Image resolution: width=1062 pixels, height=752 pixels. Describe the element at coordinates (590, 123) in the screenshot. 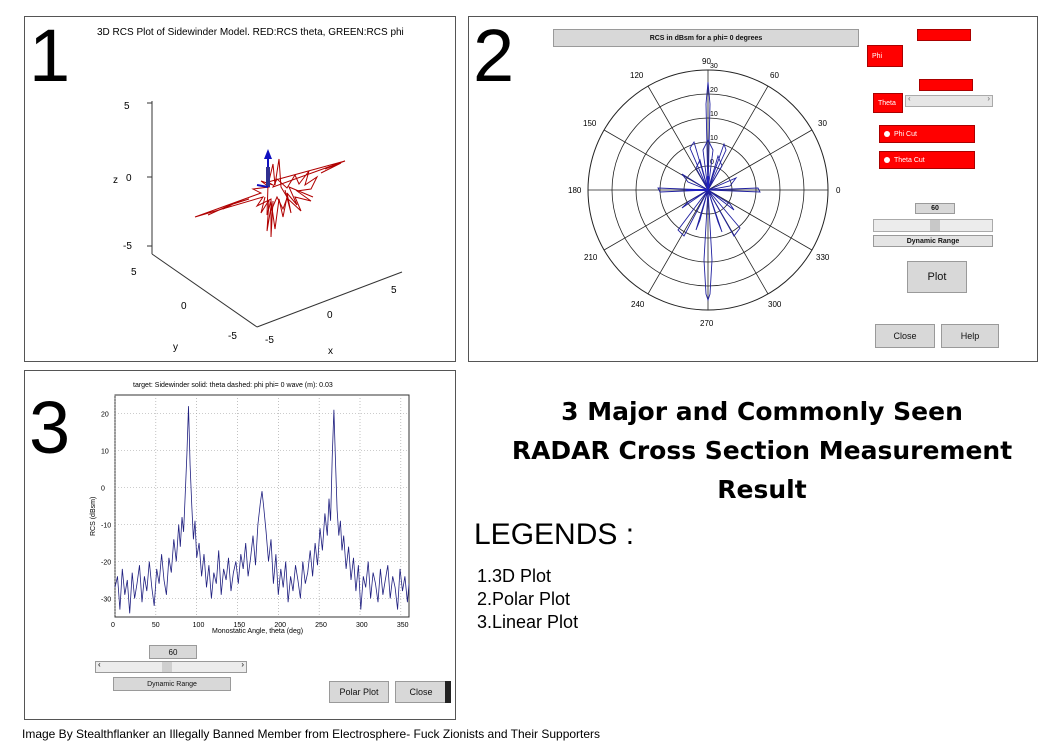

I see `polar-angle-150: 150` at that location.